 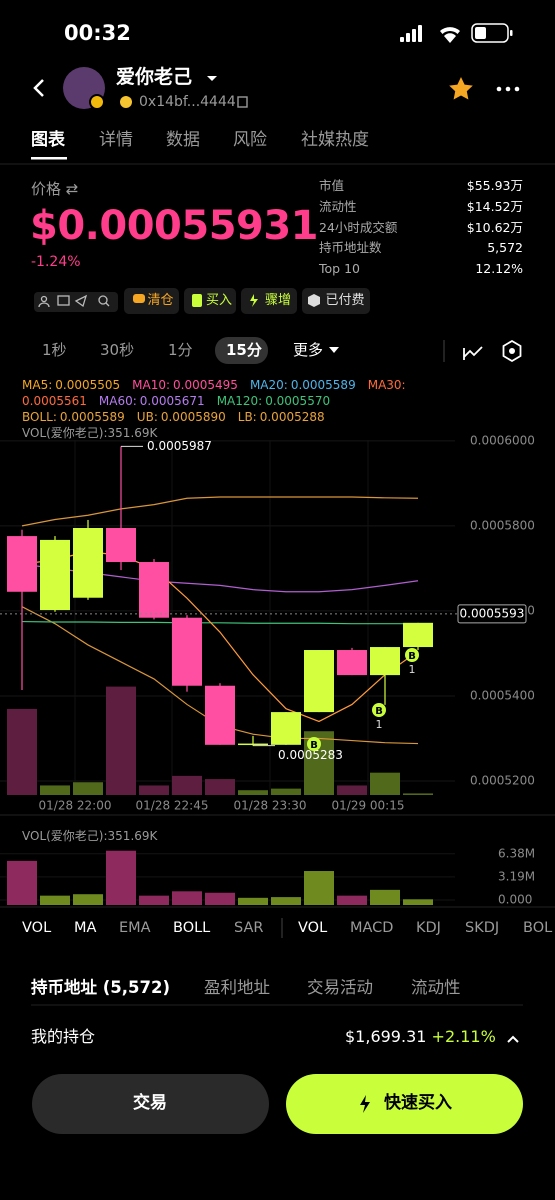 I want to click on last-price-label: 0.0005593, so click(x=492, y=613).